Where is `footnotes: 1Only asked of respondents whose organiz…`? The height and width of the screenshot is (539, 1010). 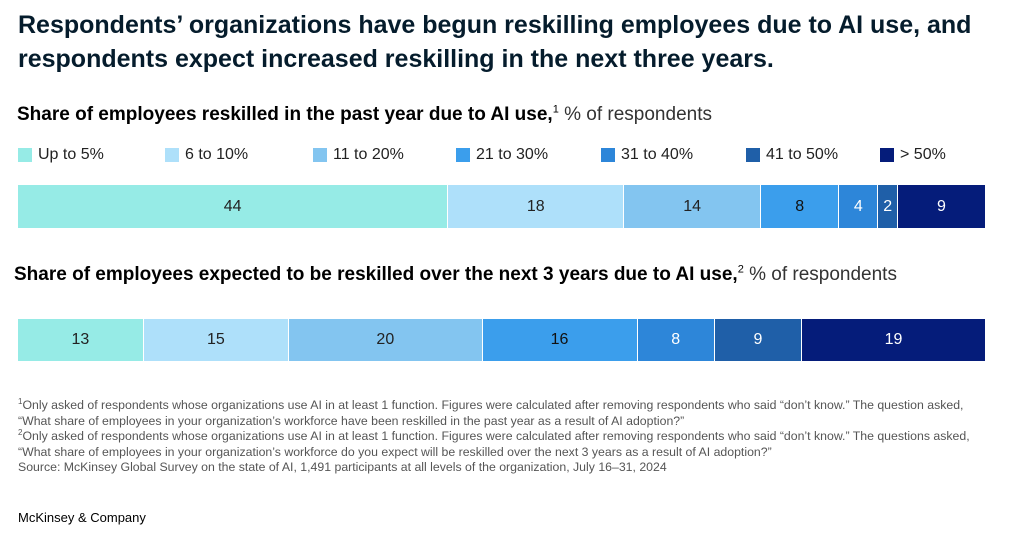 footnotes: 1Only asked of respondents whose organiz… is located at coordinates (508, 436).